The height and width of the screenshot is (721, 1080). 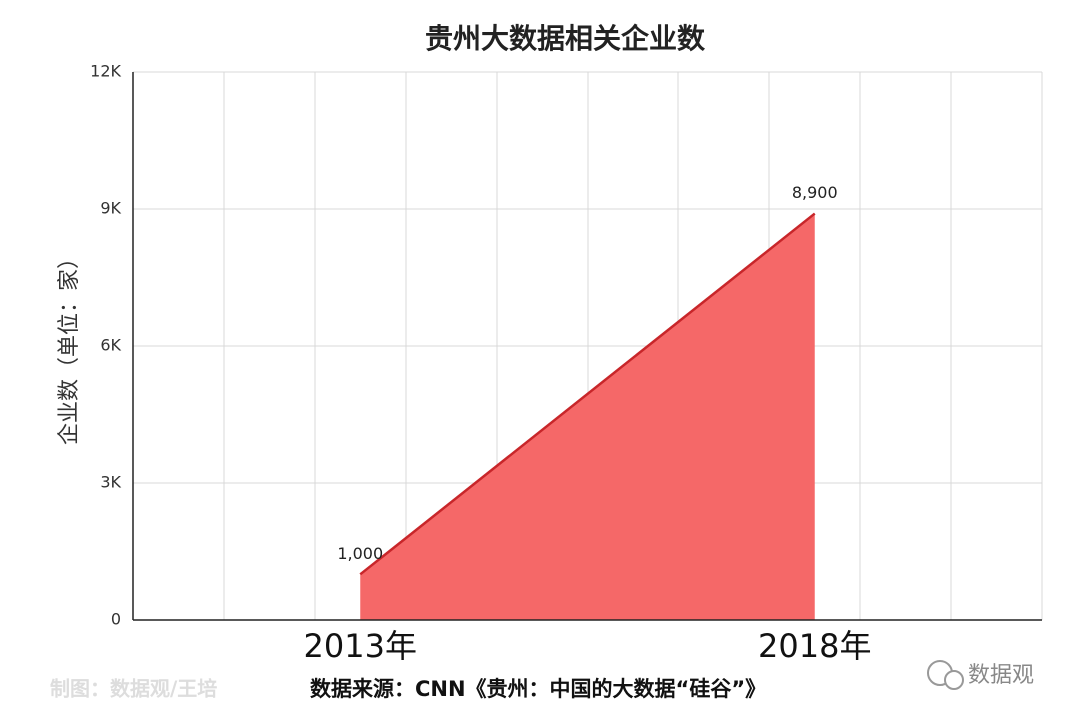 I want to click on y-tick-label: 0, so click(x=116, y=619).